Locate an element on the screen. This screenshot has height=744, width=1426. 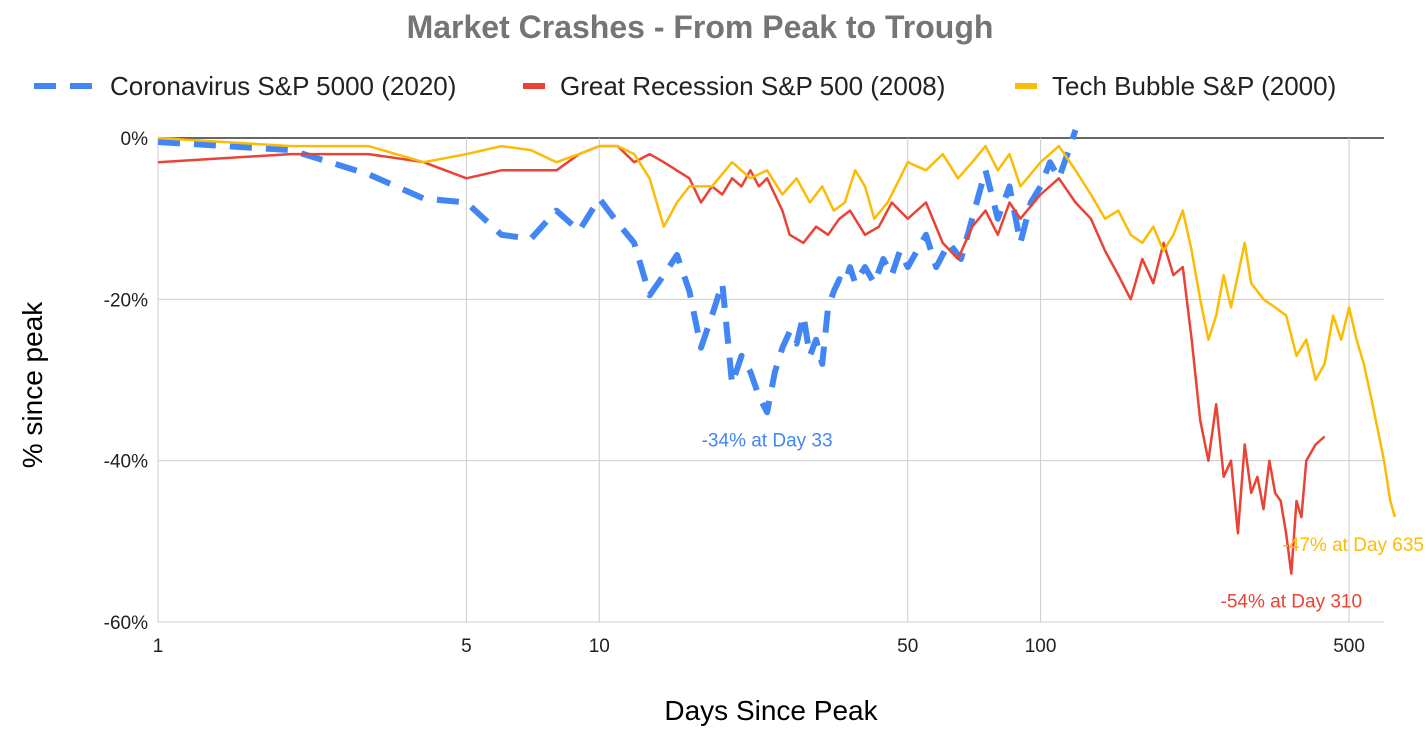
x-tick-label: 50 is located at coordinates (907, 646).